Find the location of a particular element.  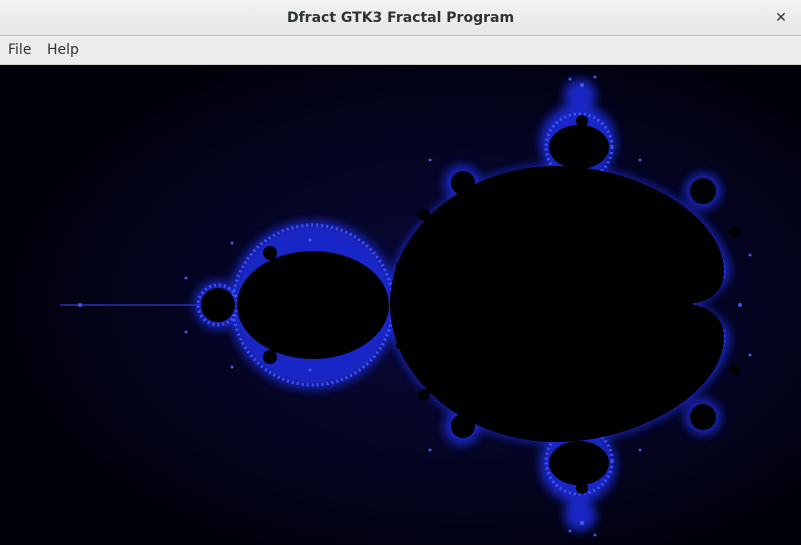

title-bar: Dfract GTK3 Fractal Program ✕ is located at coordinates (400, 18).